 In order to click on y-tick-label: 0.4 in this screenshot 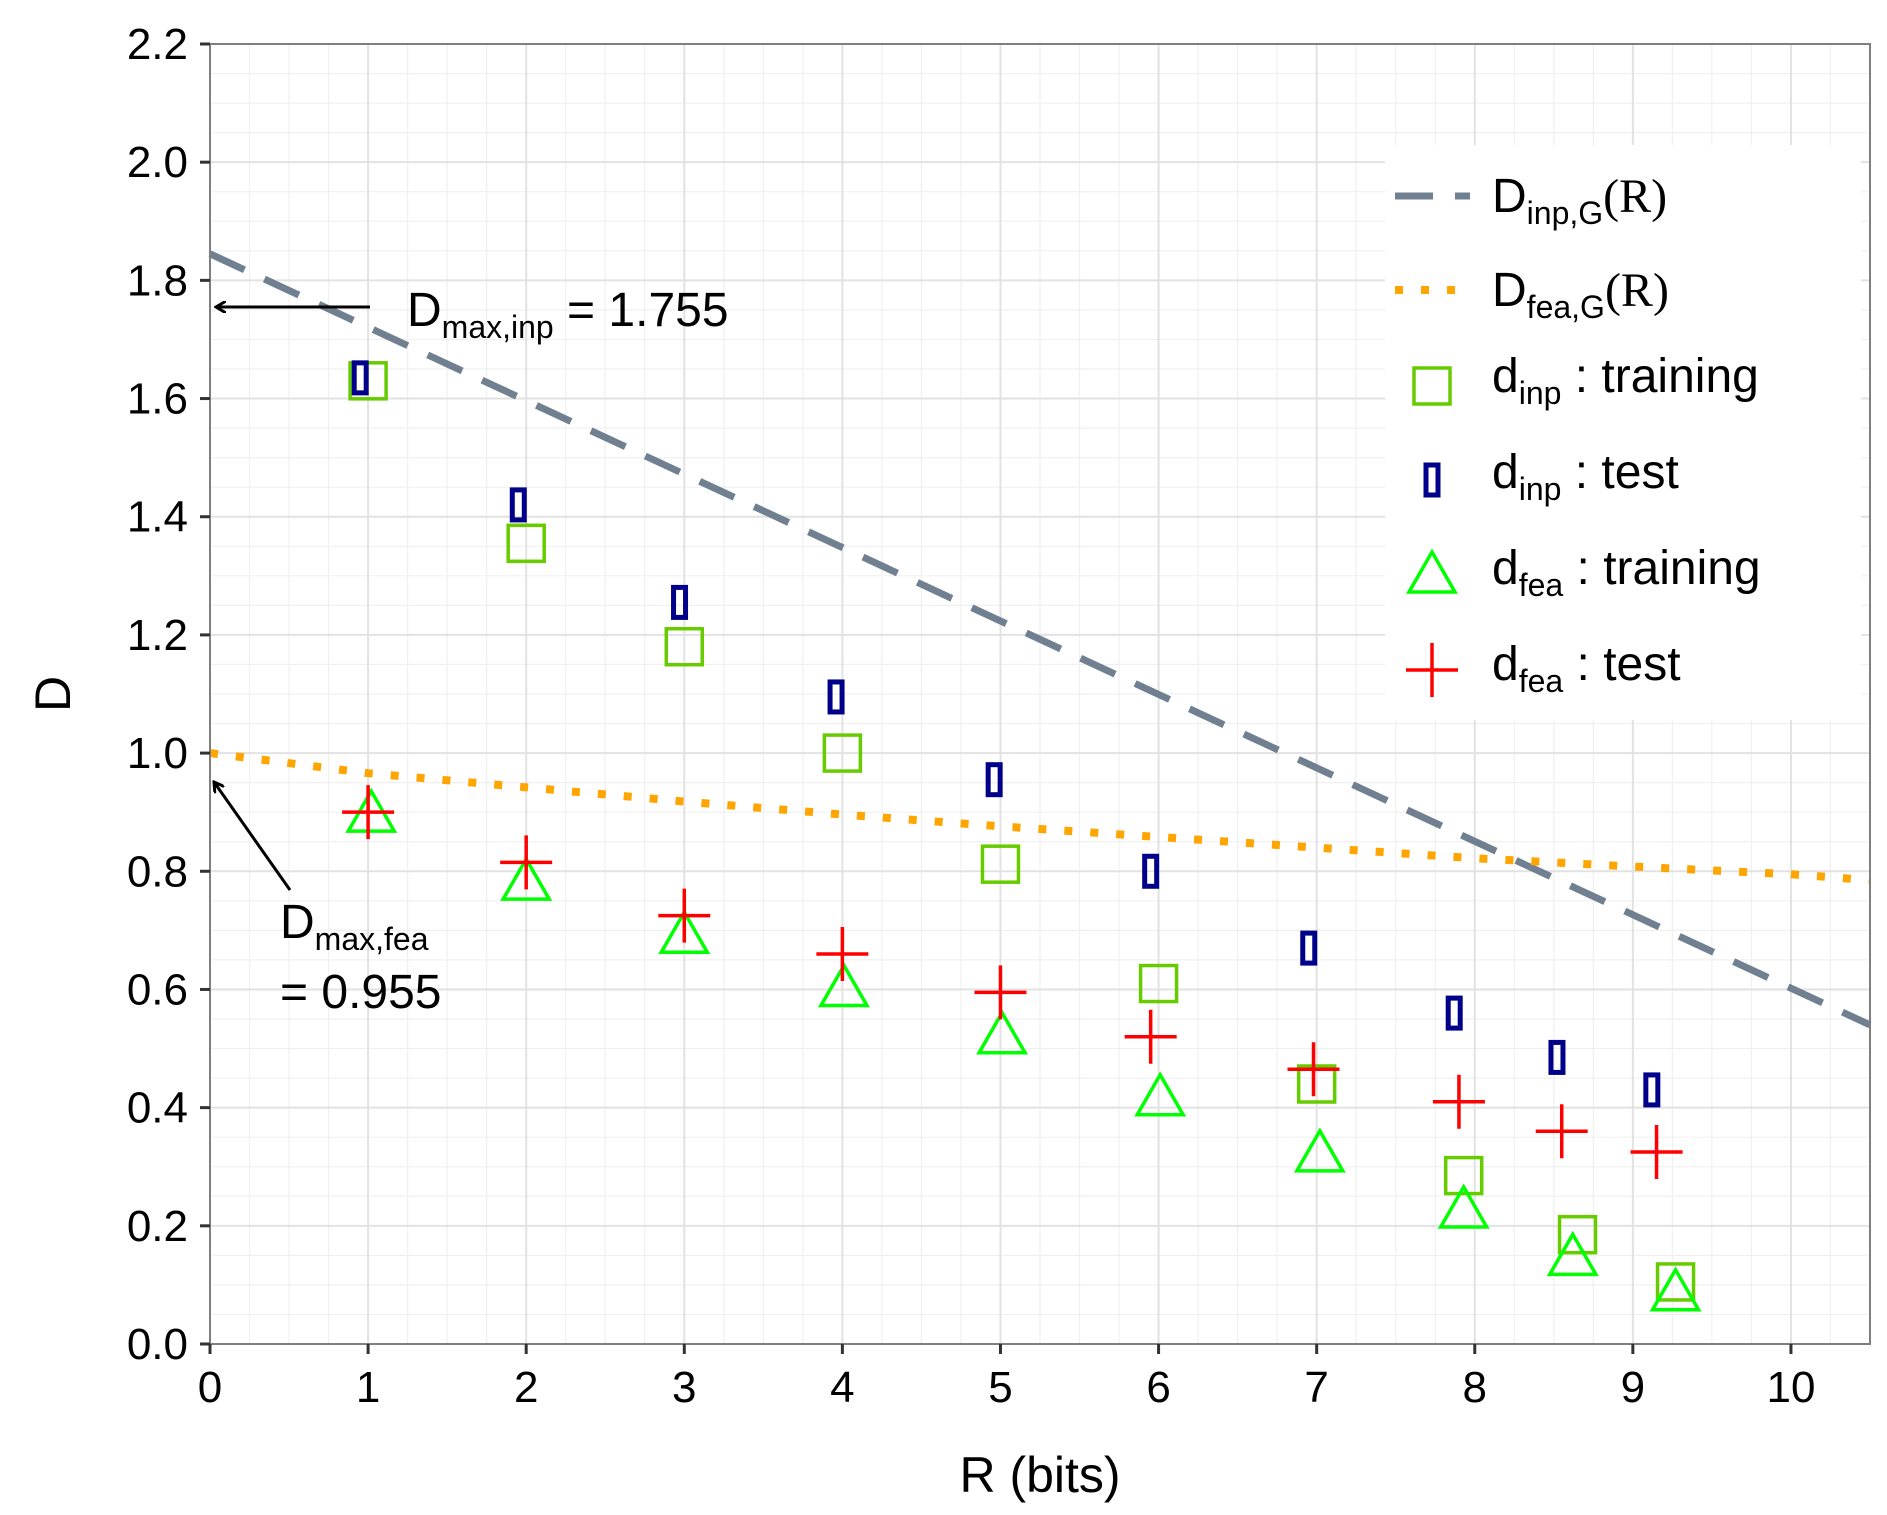, I will do `click(157, 1108)`.